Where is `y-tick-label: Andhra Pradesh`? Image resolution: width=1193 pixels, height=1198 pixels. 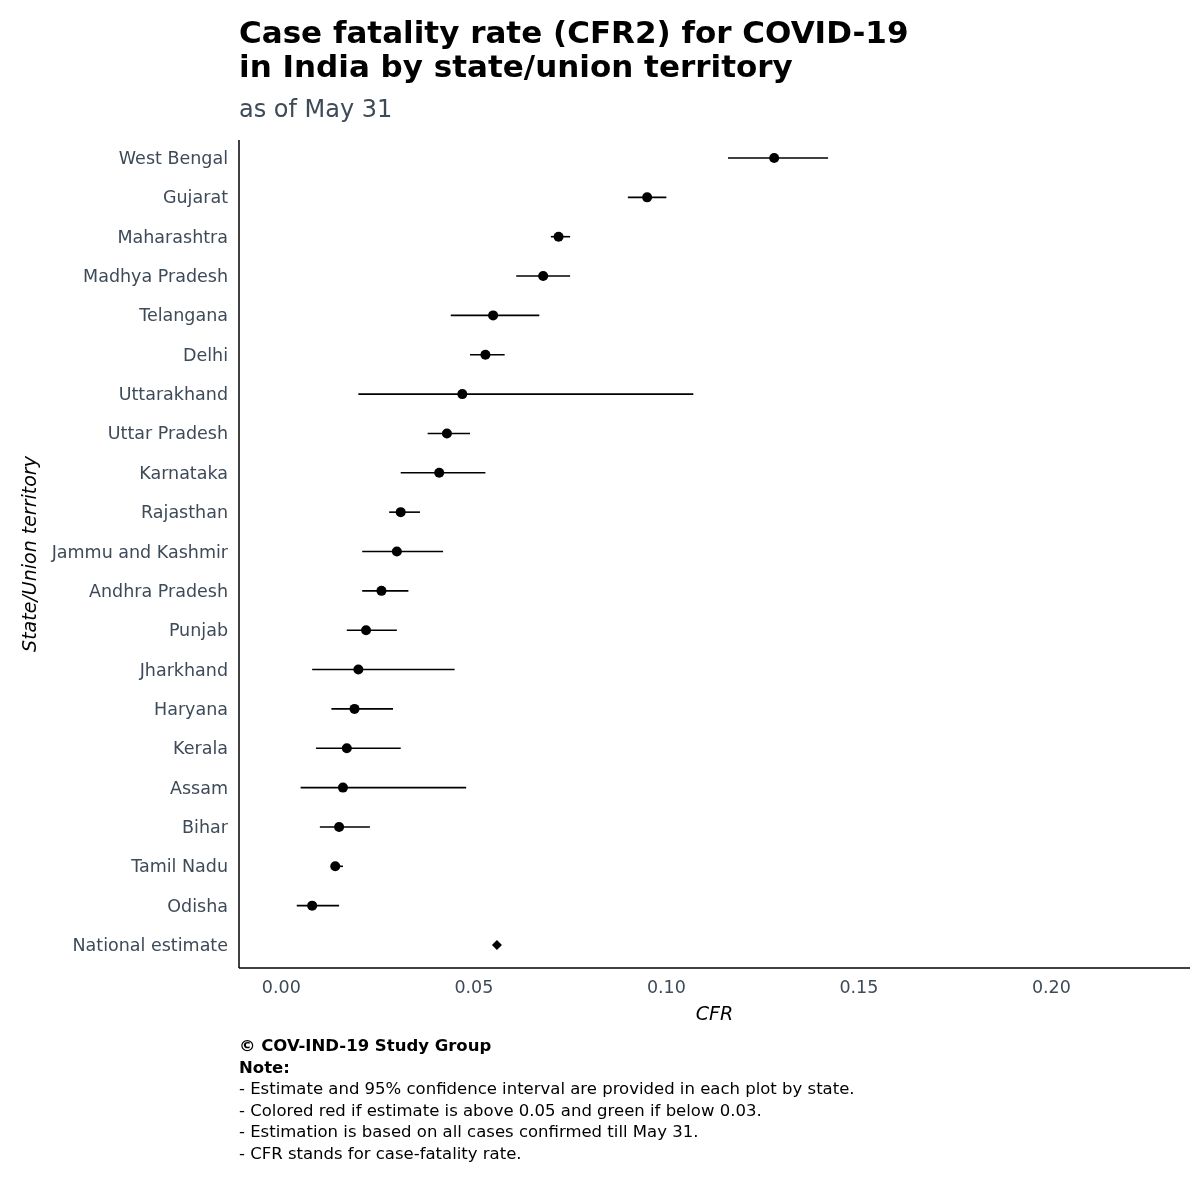 y-tick-label: Andhra Pradesh is located at coordinates (158, 590).